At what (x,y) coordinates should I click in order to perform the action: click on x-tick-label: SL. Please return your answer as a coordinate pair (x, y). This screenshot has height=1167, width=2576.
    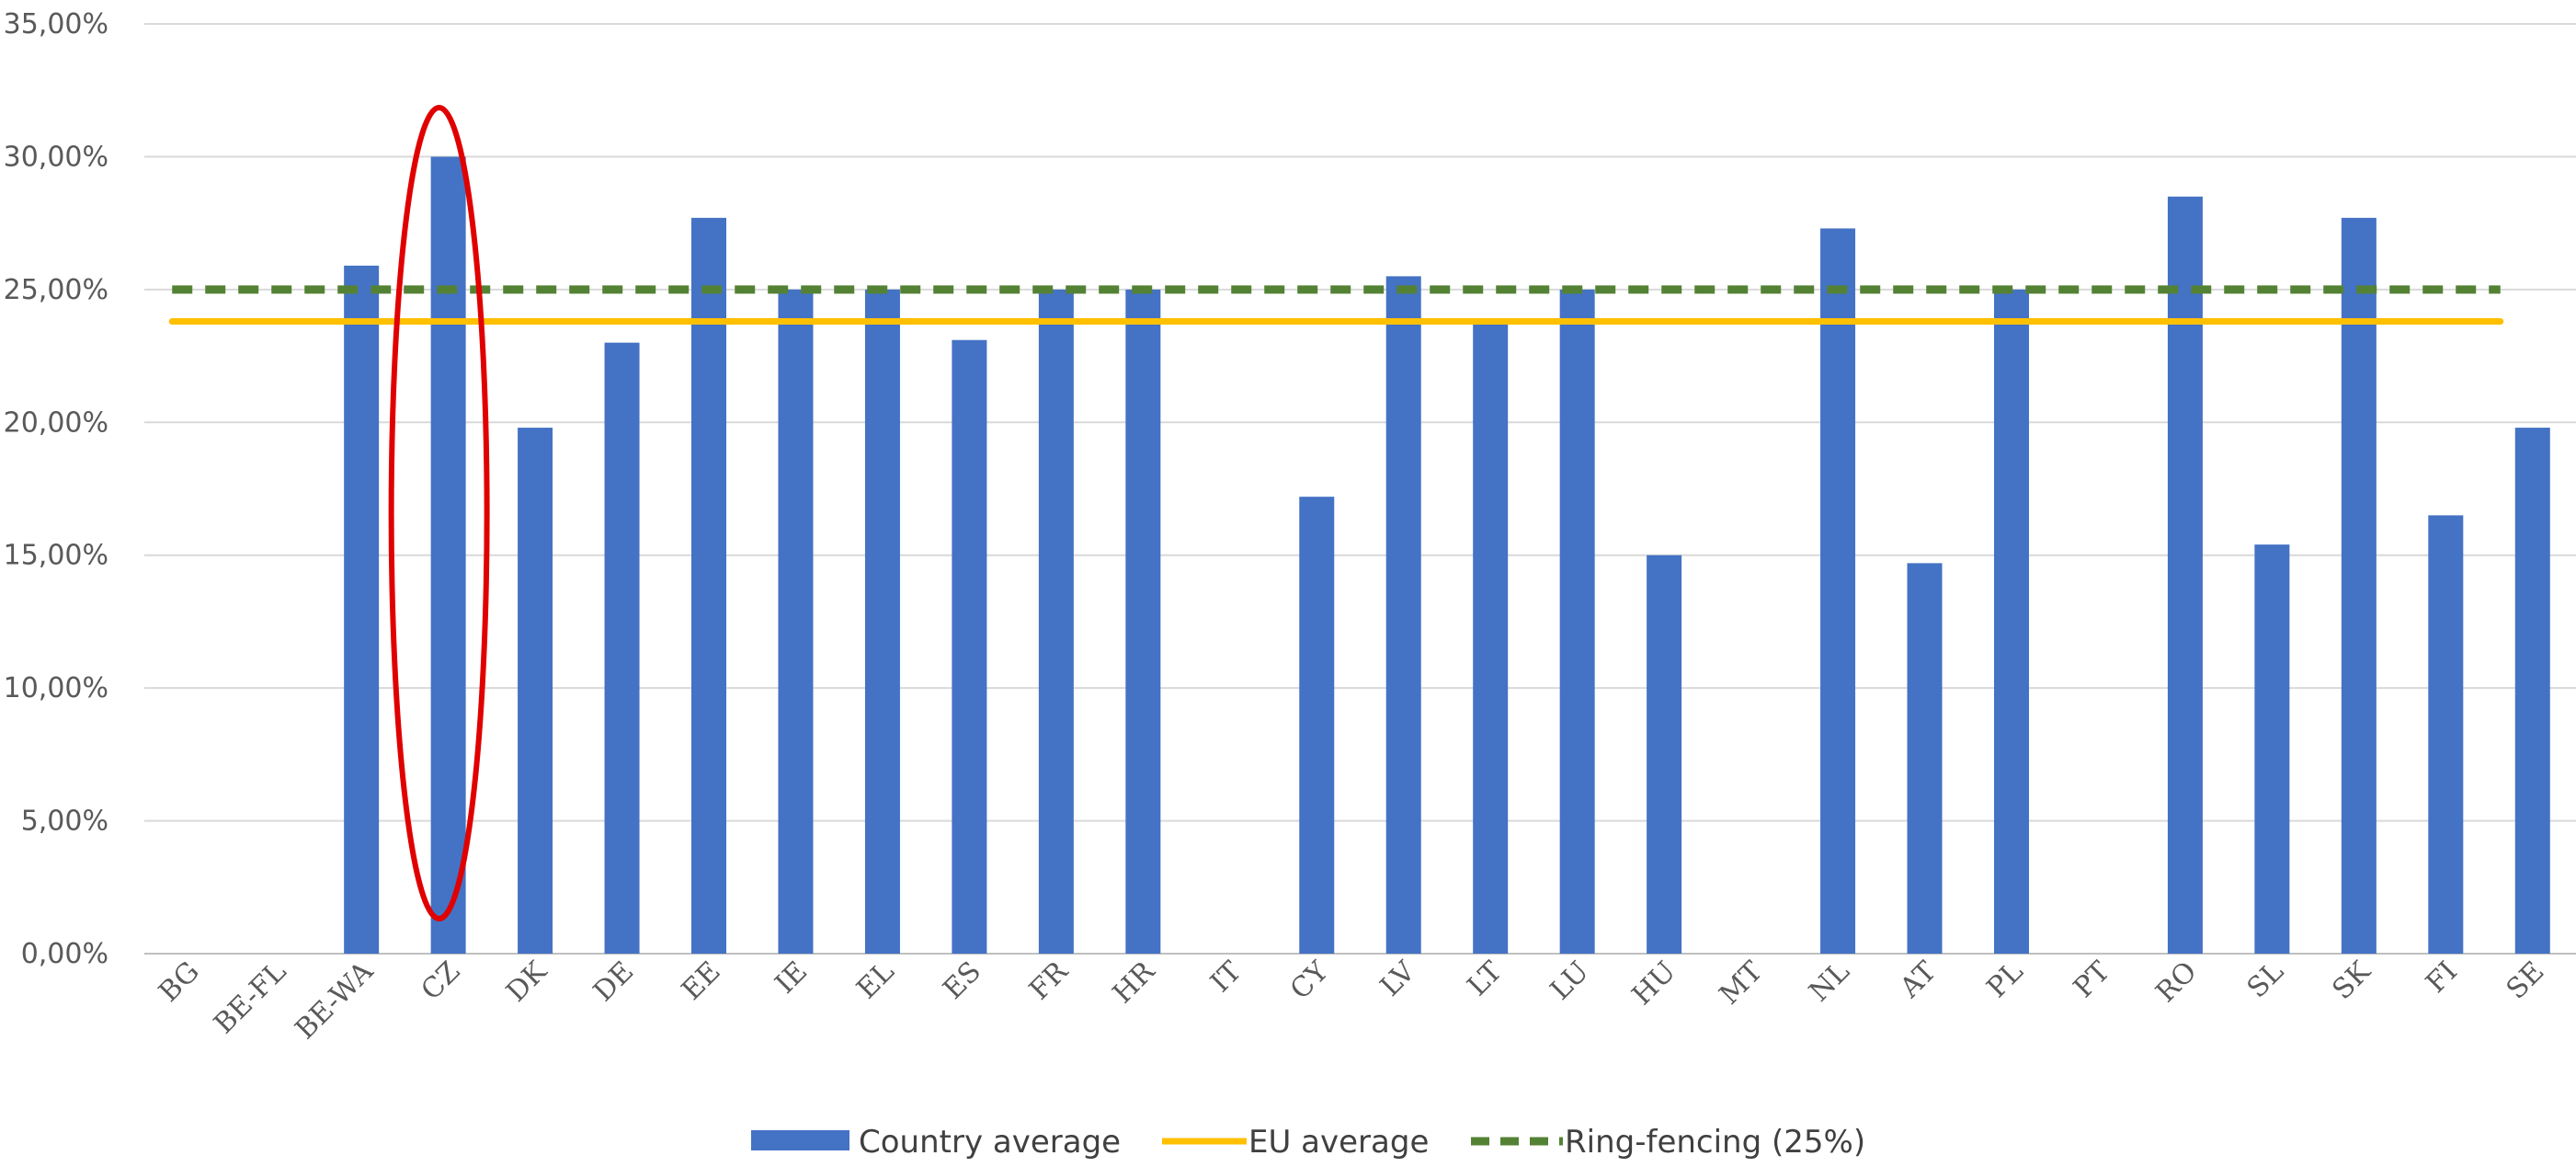
    Looking at the image, I should click on (2265, 980).